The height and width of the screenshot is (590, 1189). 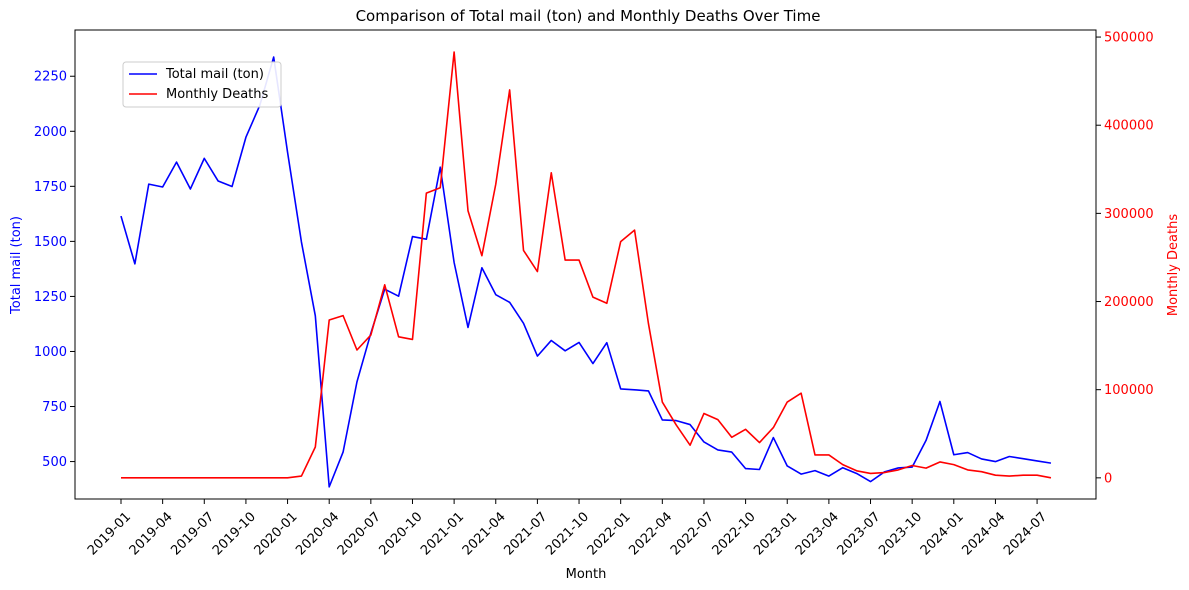 What do you see at coordinates (734, 533) in the screenshot?
I see `x-tick-label: 2022-10` at bounding box center [734, 533].